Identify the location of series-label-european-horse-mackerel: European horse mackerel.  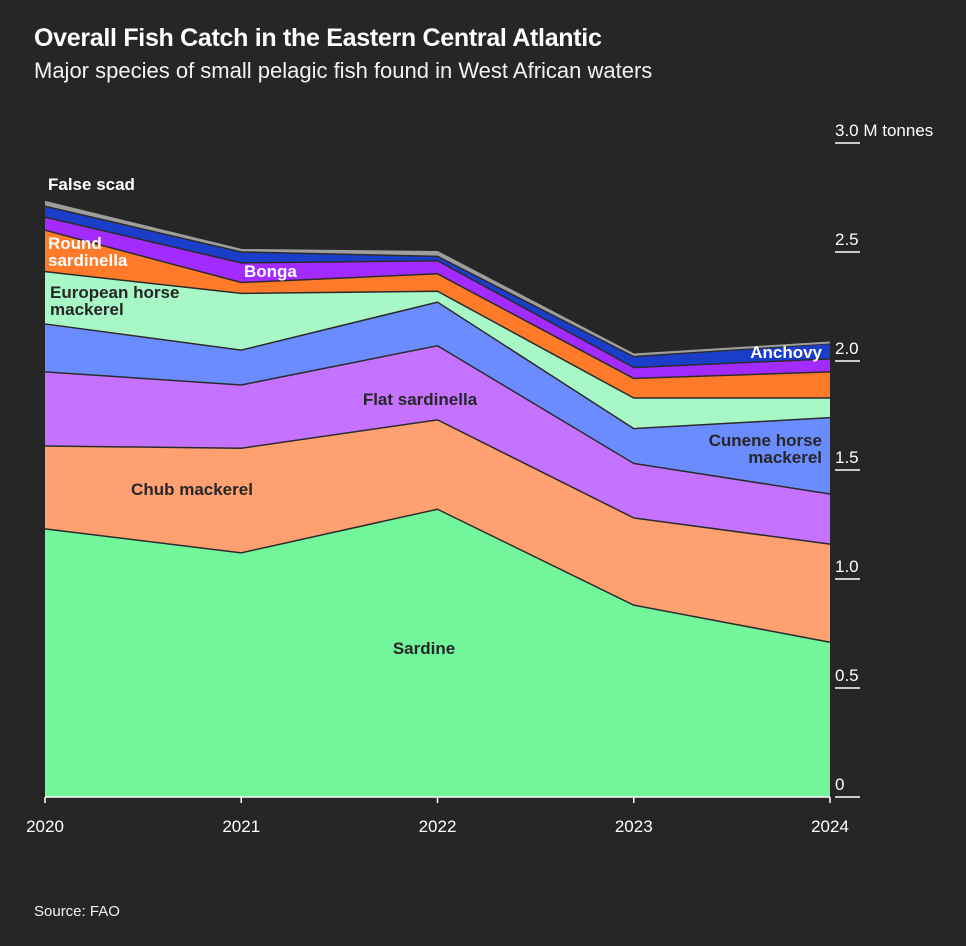
(114, 301).